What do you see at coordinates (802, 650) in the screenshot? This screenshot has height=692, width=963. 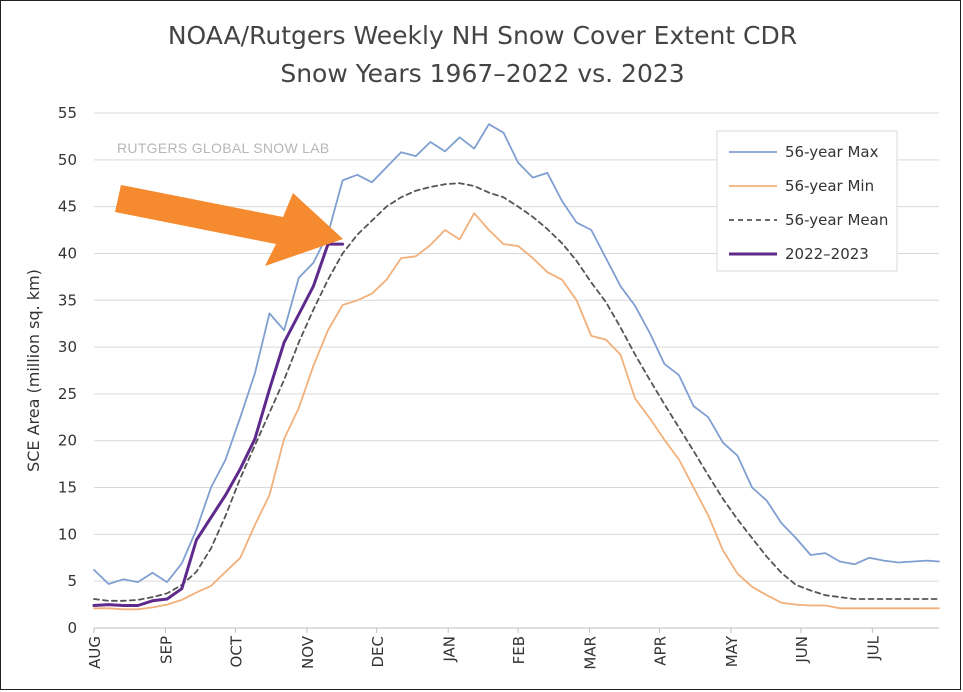 I see `x-tick-label: JUN` at bounding box center [802, 650].